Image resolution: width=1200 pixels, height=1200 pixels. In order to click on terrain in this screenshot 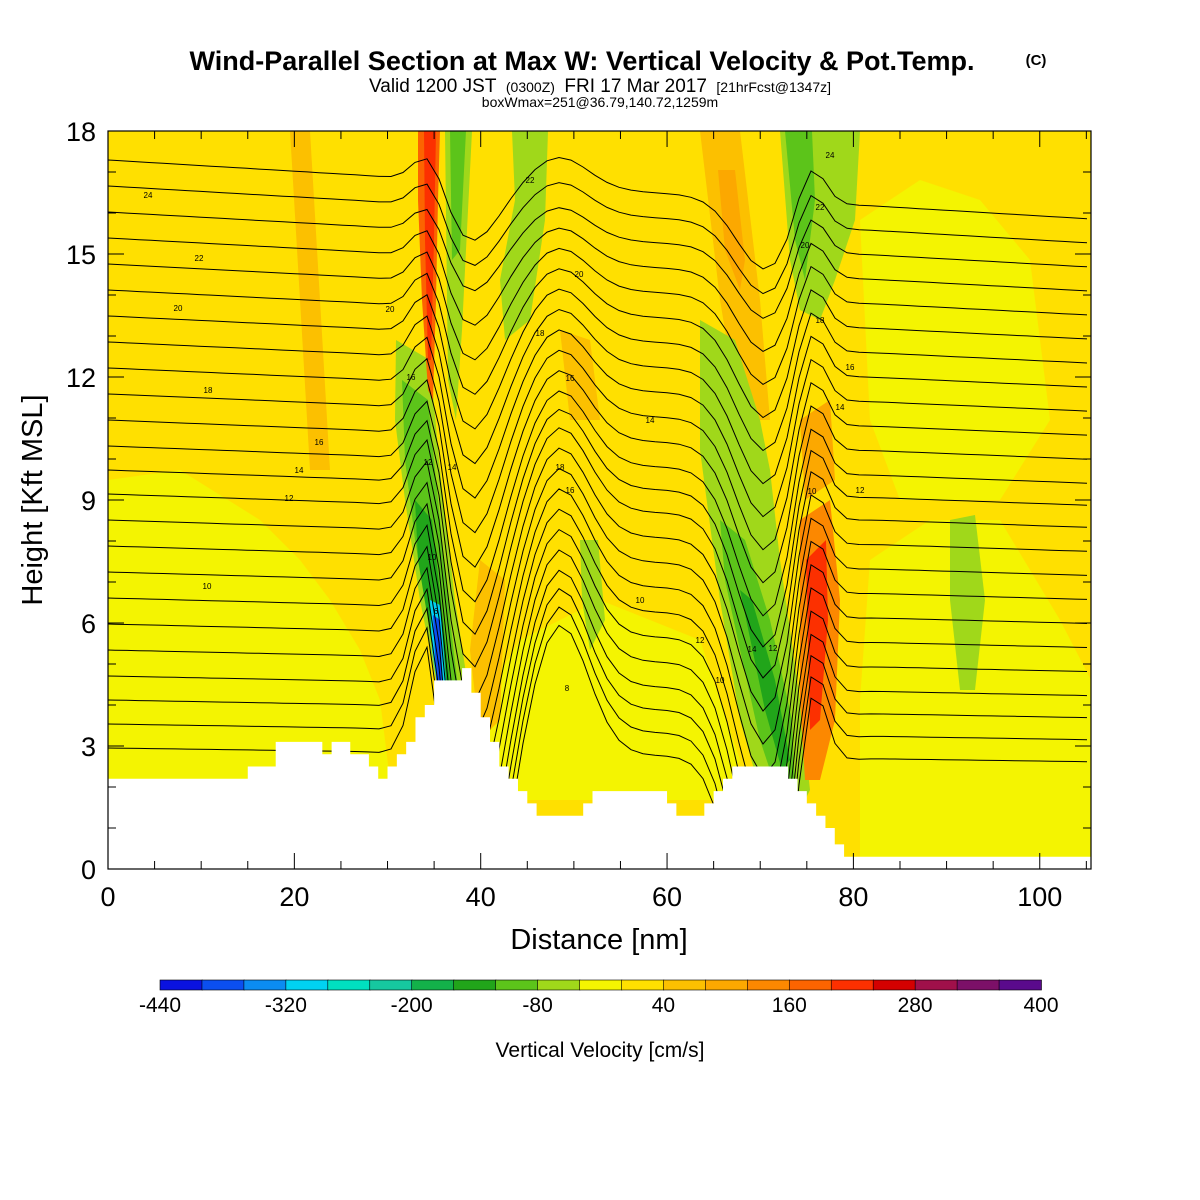, I will do `click(599, 768)`.